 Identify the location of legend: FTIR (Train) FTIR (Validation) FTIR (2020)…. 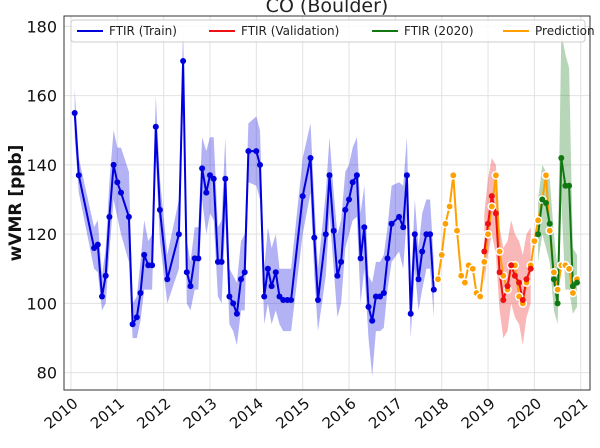
(332, 31).